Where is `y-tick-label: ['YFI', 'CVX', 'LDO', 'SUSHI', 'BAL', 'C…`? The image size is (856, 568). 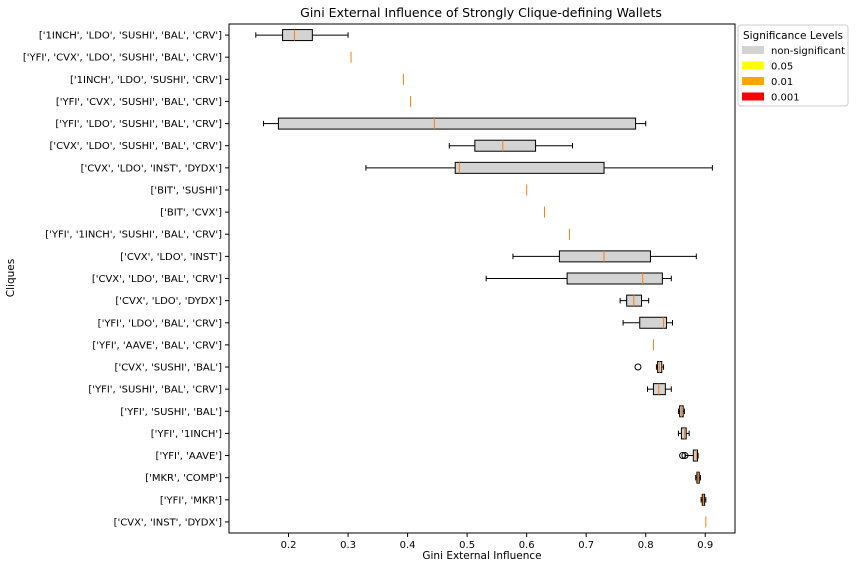 y-tick-label: ['YFI', 'CVX', 'LDO', 'SUSHI', 'BAL', 'C… is located at coordinates (122, 58).